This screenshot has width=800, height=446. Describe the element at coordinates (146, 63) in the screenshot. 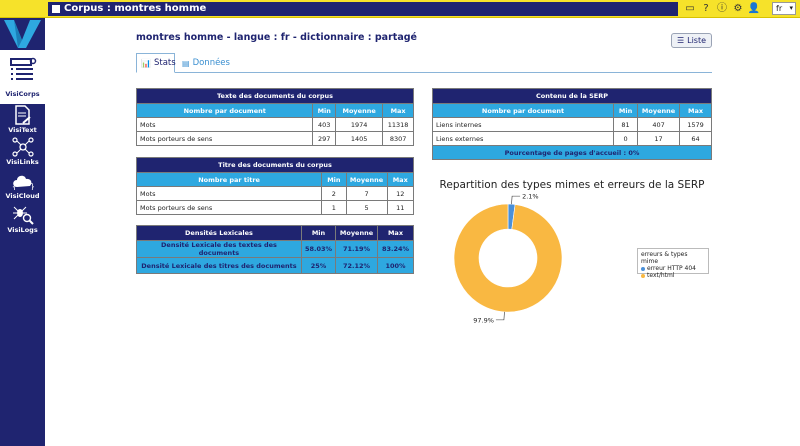

I see `bar-chart-icon: 📊` at that location.